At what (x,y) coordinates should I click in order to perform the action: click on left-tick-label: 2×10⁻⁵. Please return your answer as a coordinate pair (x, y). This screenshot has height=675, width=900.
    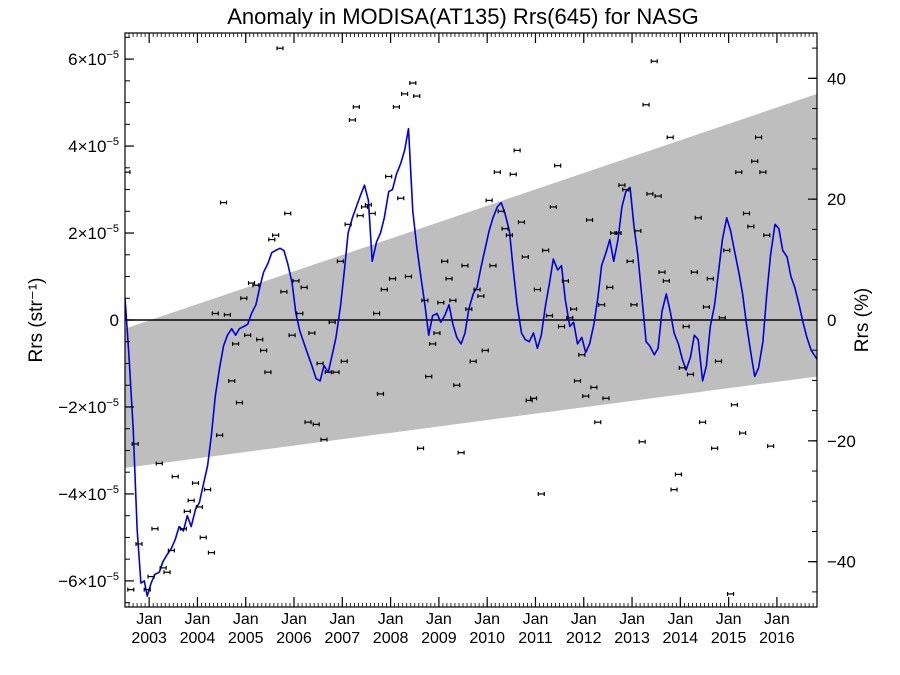
    Looking at the image, I should click on (93, 233).